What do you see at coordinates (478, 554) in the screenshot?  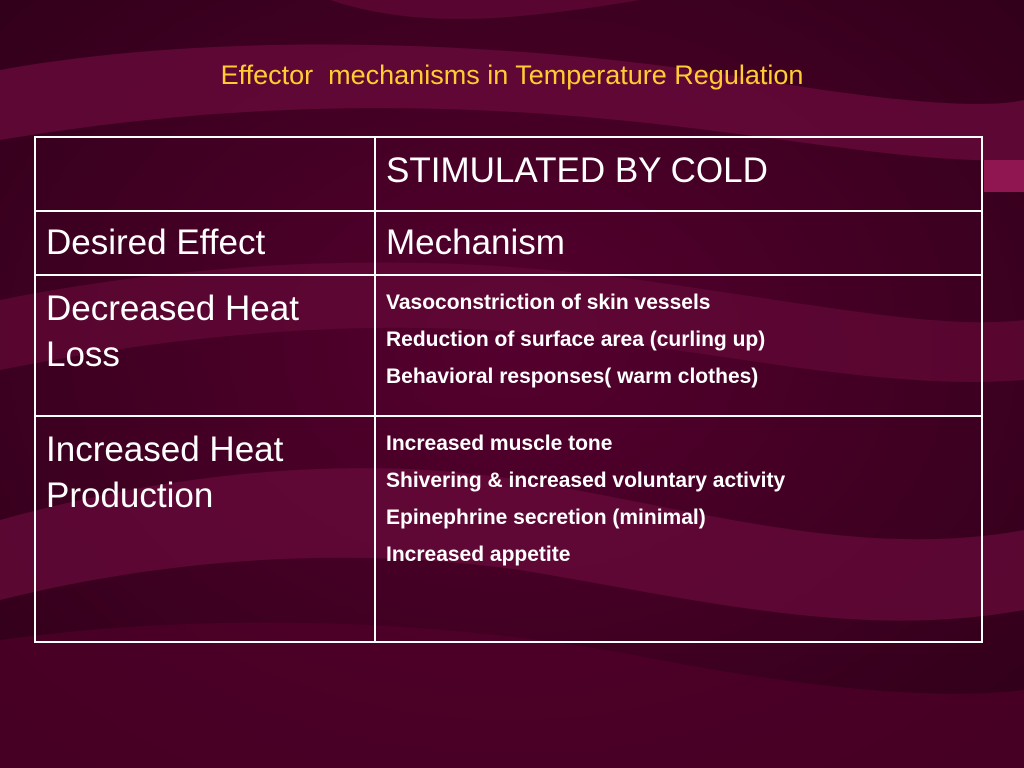 I see `list-item: Increased appetite` at bounding box center [478, 554].